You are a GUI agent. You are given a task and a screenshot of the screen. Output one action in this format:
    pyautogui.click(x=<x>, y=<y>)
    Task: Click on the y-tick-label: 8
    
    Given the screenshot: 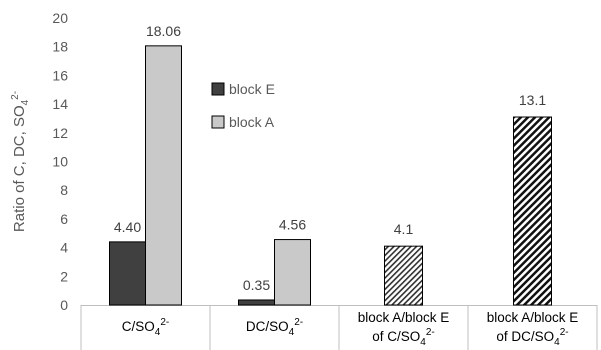 What is the action you would take?
    pyautogui.click(x=64, y=190)
    